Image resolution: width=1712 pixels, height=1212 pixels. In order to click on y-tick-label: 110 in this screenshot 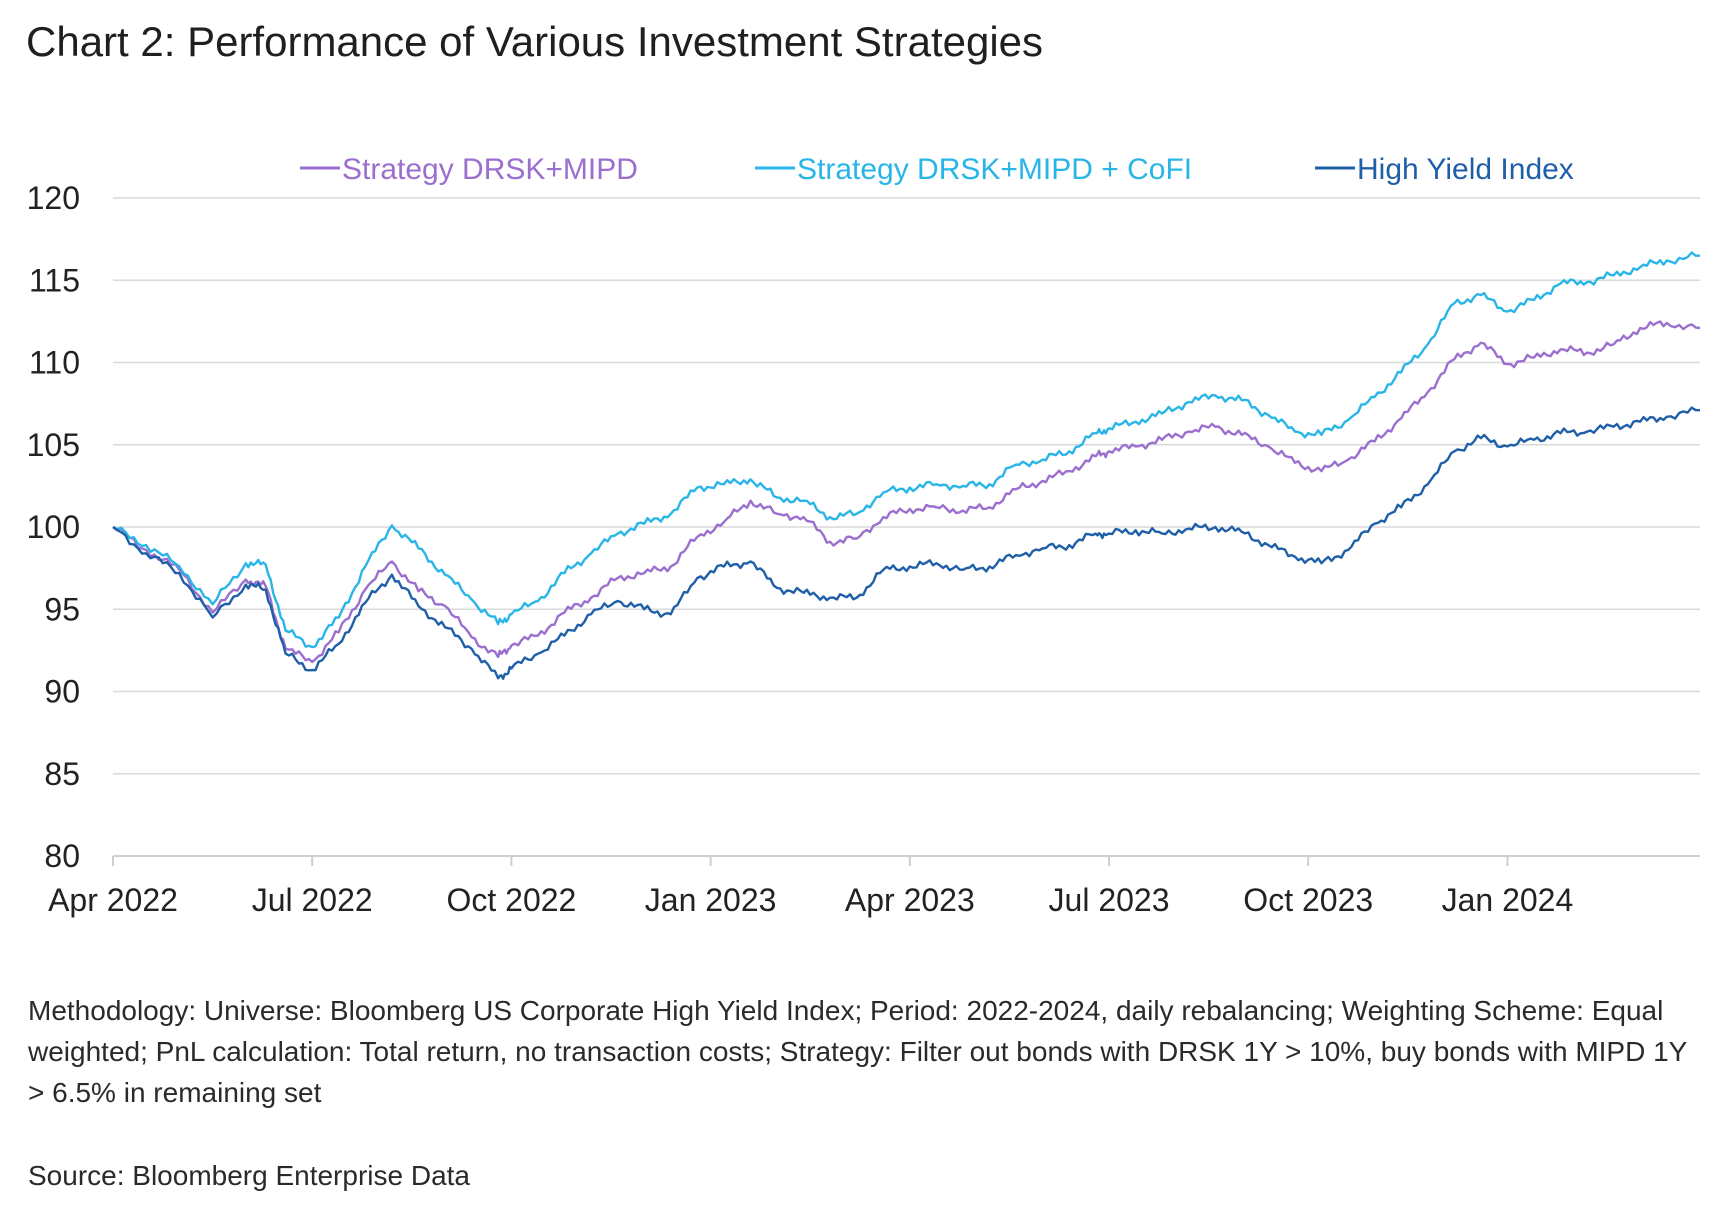, I will do `click(54, 363)`.